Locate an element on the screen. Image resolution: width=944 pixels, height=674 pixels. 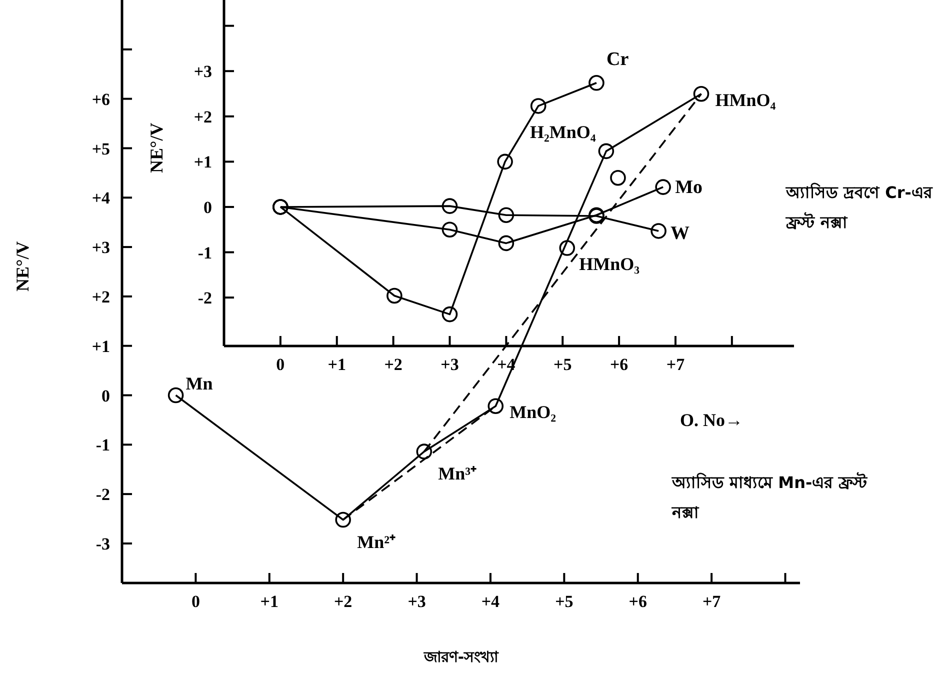
x-axis-title: জারণ-সংখ্যা is located at coordinates (461, 657).